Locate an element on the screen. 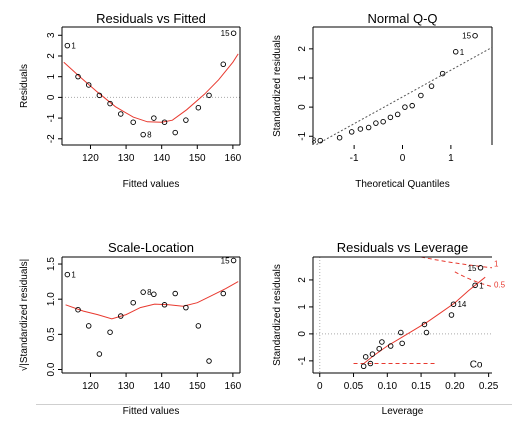 This screenshot has width=512, height=423. cooks-distance-1-curve is located at coordinates (456, 263).